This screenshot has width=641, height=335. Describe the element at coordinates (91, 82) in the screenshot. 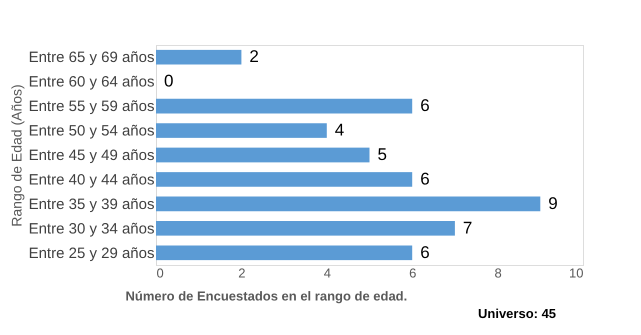

I see `y-tick-label: Entre 60 y 64 años` at that location.